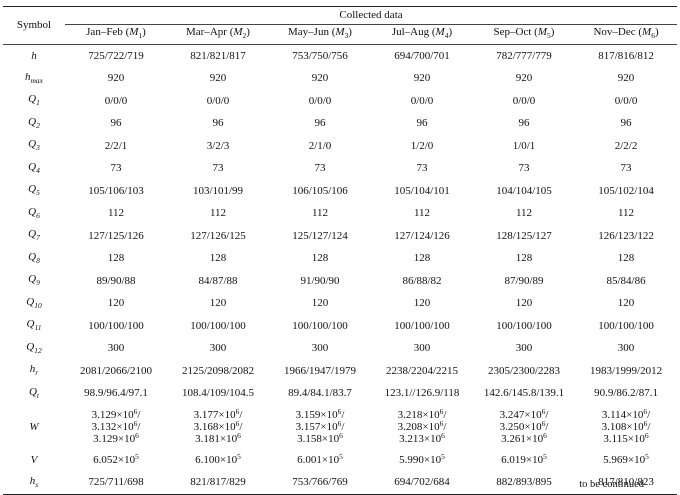 This screenshot has width=680, height=495. I want to click on column-header-5: Sep–Oct (M5), so click(524, 34).